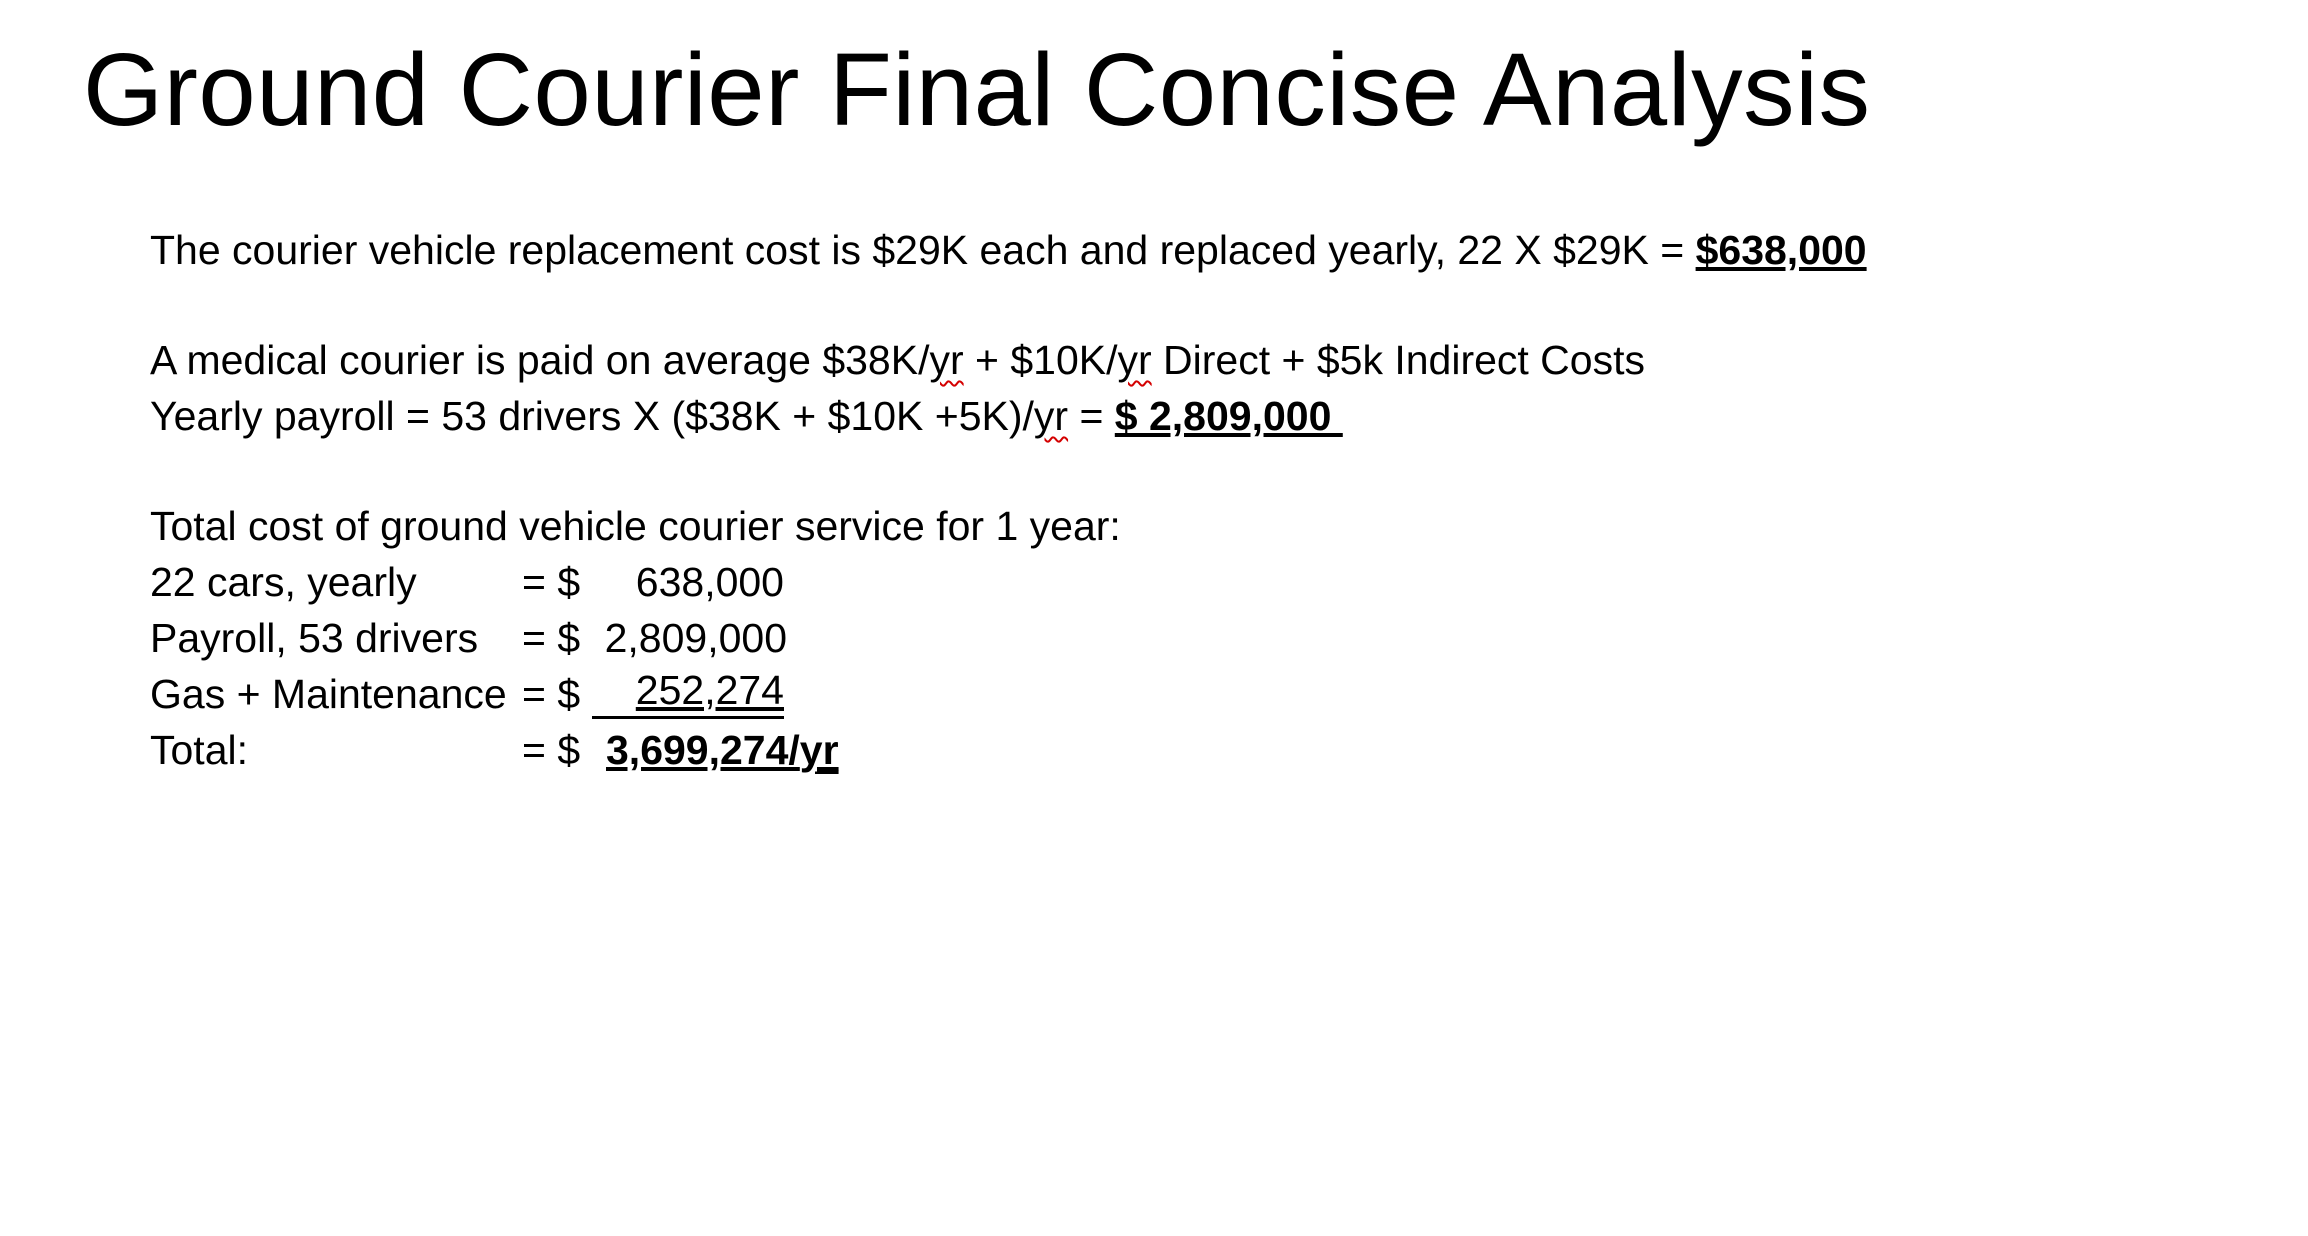  Describe the element at coordinates (1008, 582) in the screenshot. I see `cost-row-cars: 22 cars, yearly = $ 638,000` at that location.